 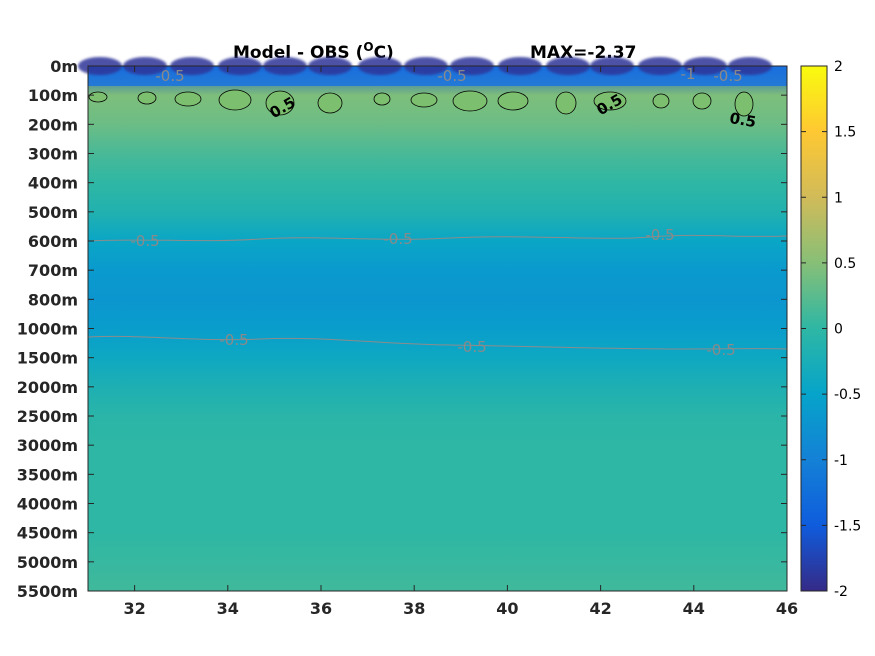 I want to click on y-tick-label: 3000m, so click(x=47, y=445).